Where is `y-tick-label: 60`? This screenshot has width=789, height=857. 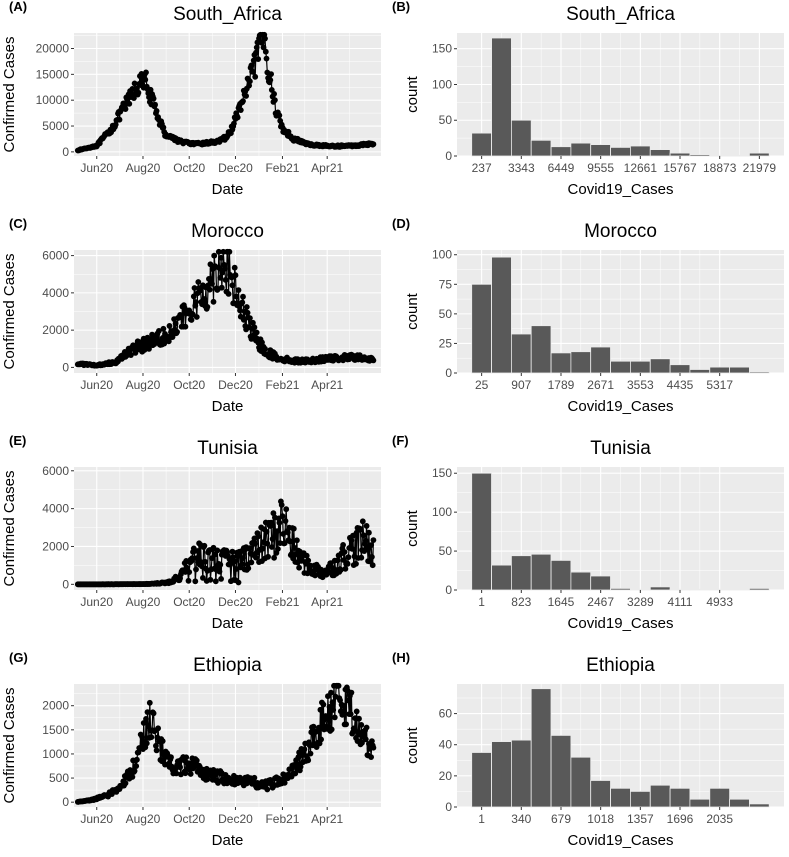
y-tick-label: 60 is located at coordinates (446, 714).